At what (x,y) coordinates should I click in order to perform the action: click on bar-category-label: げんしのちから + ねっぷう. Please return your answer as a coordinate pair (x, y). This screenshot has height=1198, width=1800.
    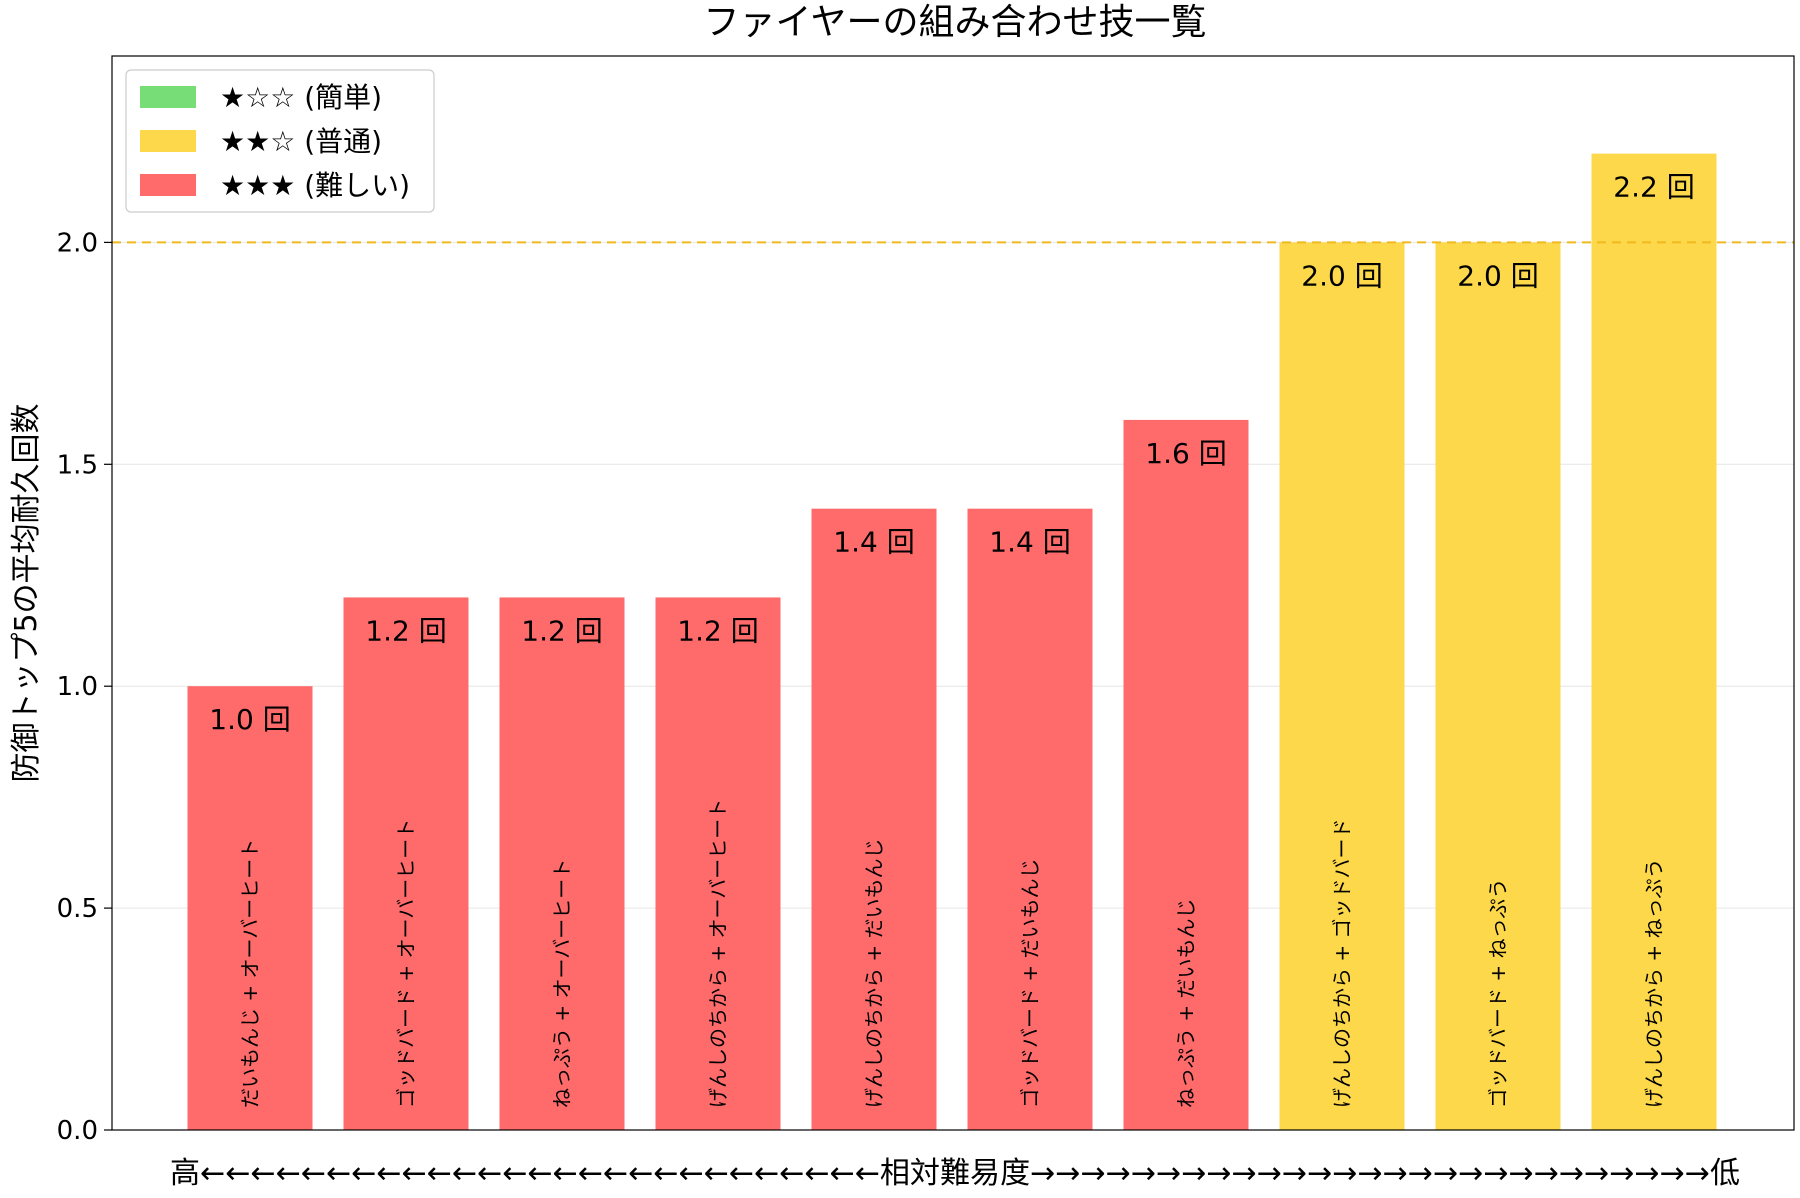
    Looking at the image, I should click on (1654, 983).